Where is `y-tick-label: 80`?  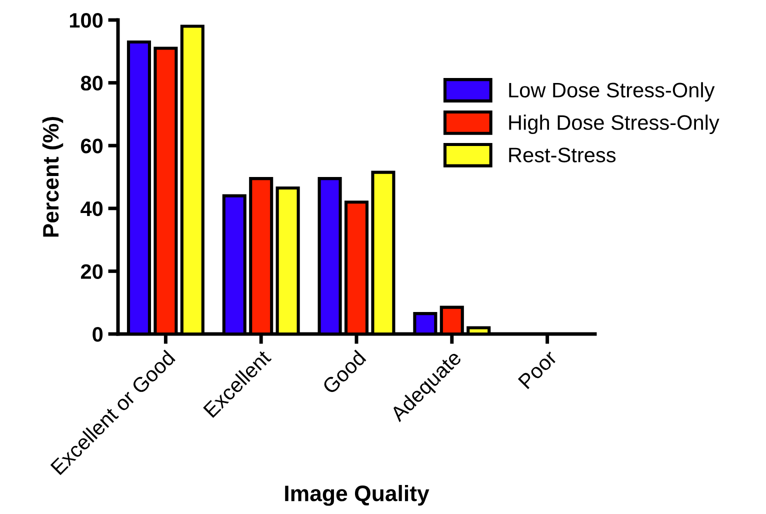 y-tick-label: 80 is located at coordinates (91, 83).